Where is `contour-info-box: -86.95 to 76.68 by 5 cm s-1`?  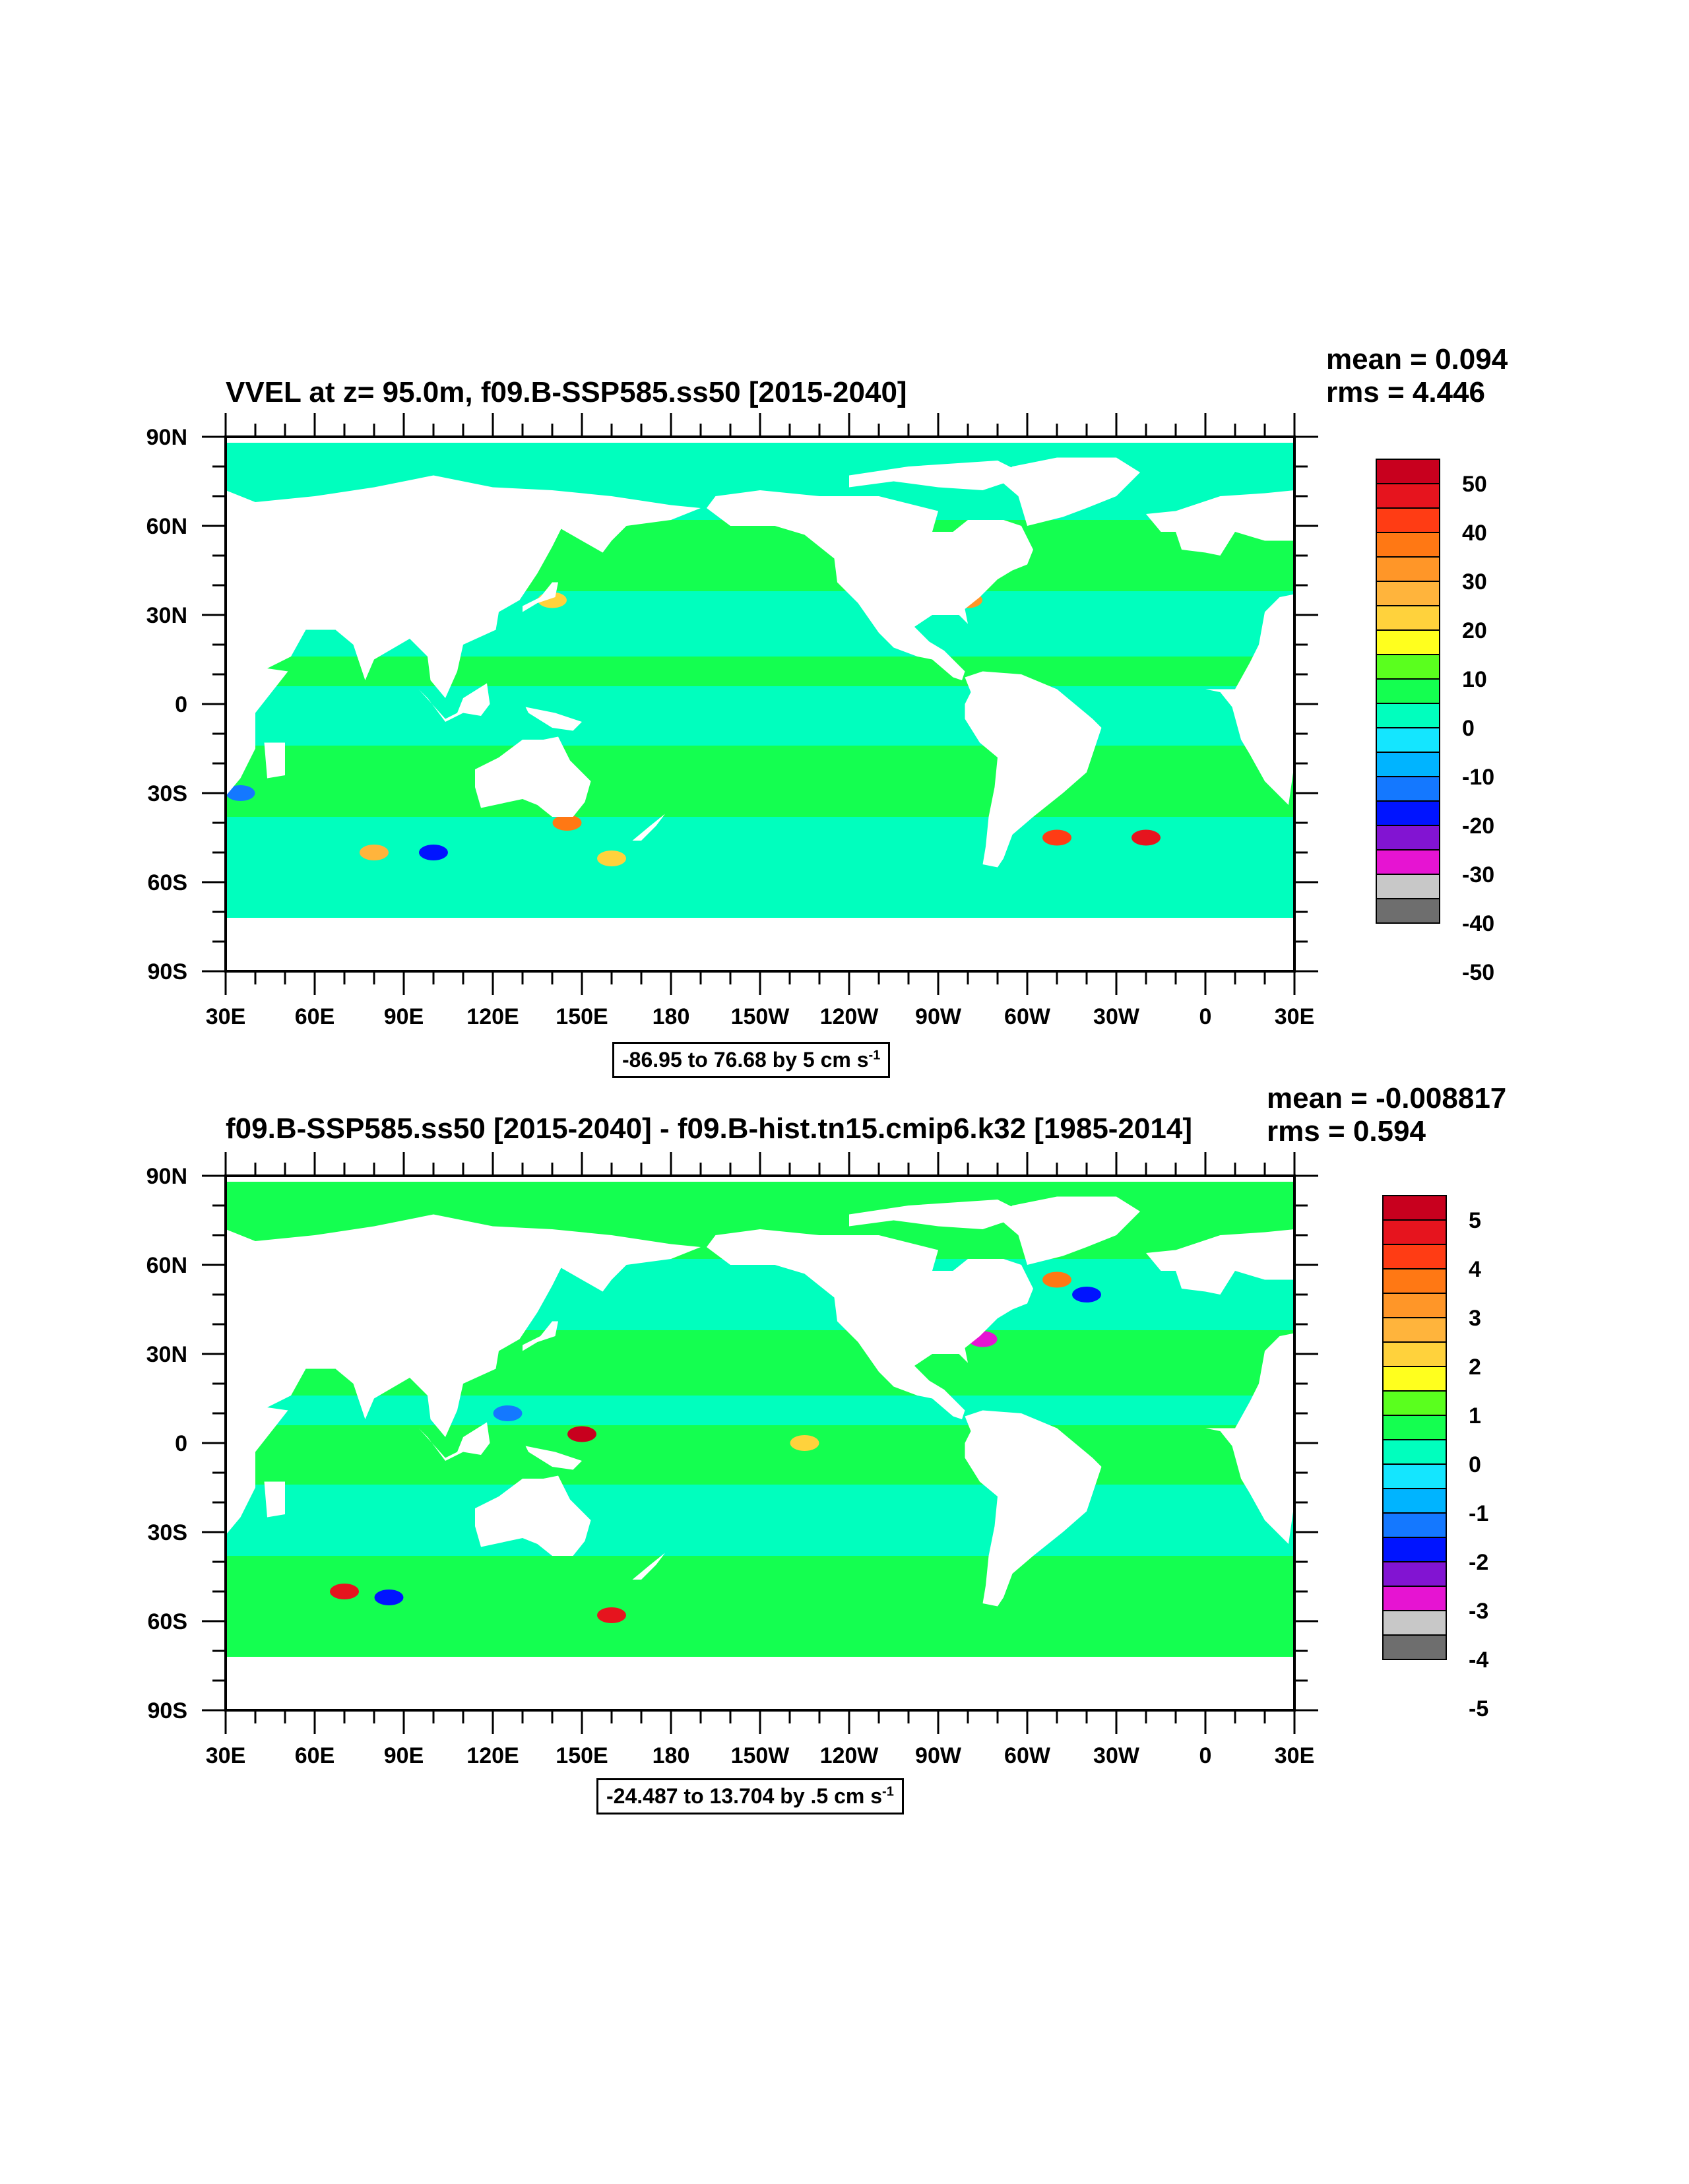
contour-info-box: -86.95 to 76.68 by 5 cm s-1 is located at coordinates (752, 1060).